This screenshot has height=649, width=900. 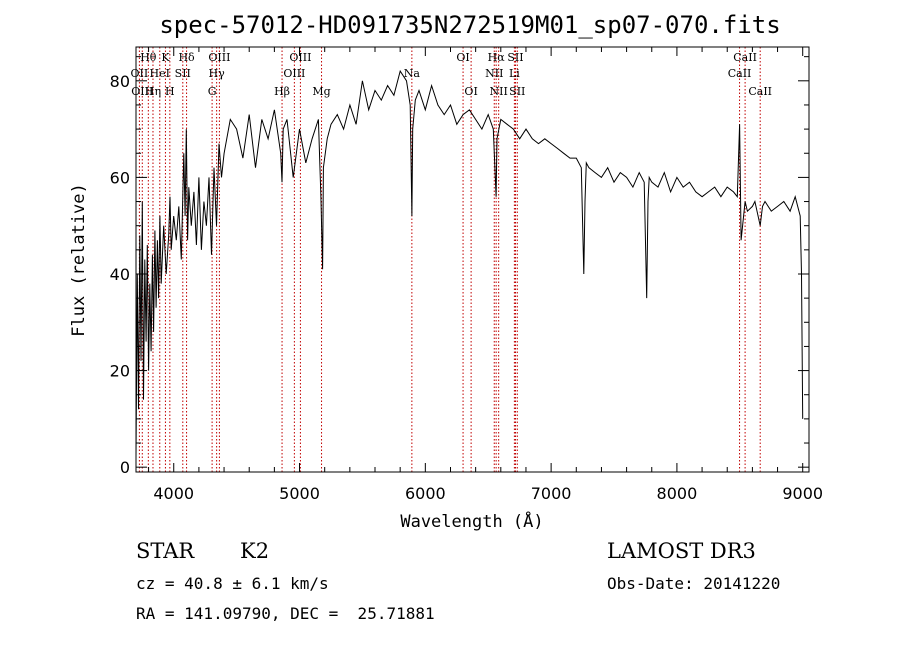 What do you see at coordinates (497, 57) in the screenshot?
I see `spectral-line-label: Hα` at bounding box center [497, 57].